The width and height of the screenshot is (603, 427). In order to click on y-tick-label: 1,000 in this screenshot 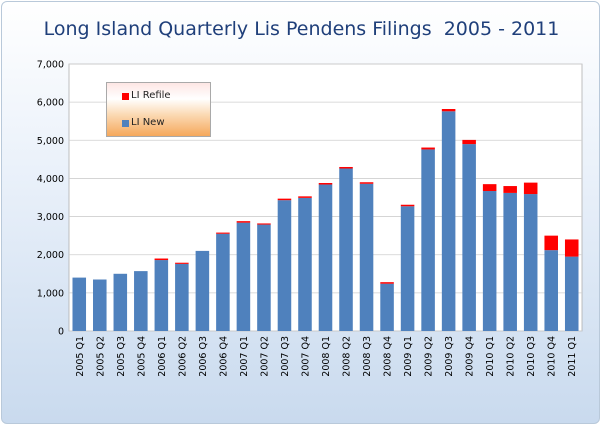, I will do `click(50, 293)`.